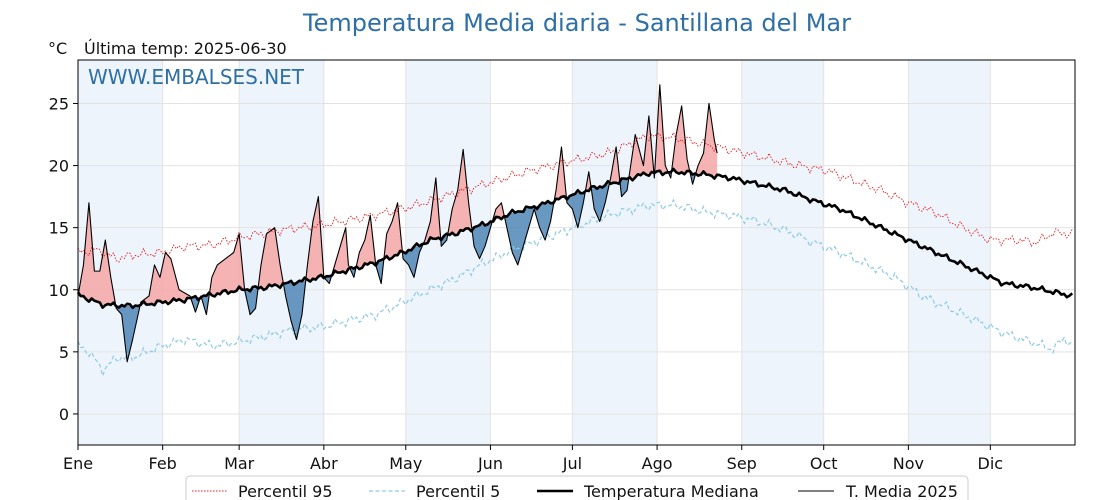 This screenshot has width=1120, height=500. What do you see at coordinates (285, 491) in the screenshot?
I see `legend-label-p95: Percentil 95` at bounding box center [285, 491].